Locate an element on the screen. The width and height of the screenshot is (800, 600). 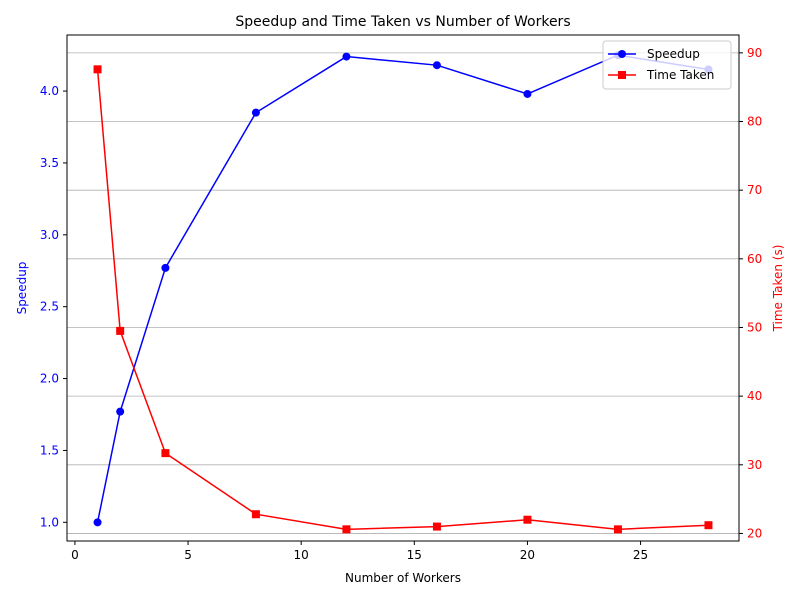
y-left-tick-label-0: 1.0 is located at coordinates (49, 522).